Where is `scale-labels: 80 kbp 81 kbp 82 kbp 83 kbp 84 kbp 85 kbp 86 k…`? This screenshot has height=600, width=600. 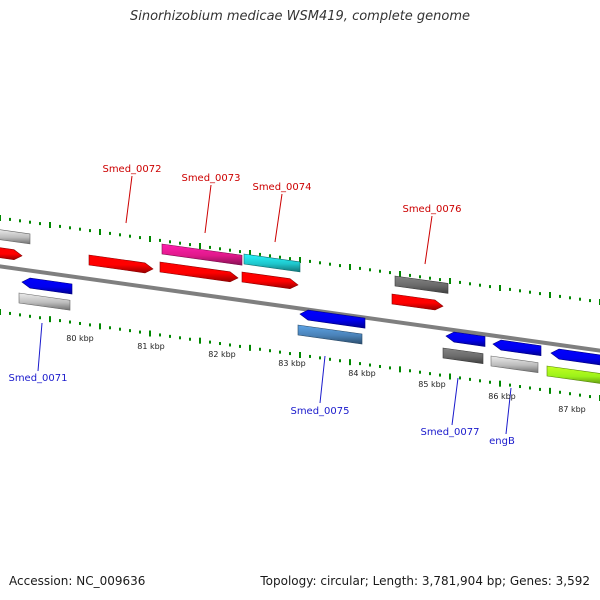
scale-labels: 80 kbp 81 kbp 82 kbp 83 kbp 84 kbp 85 kbp 86 k… is located at coordinates (326, 374).